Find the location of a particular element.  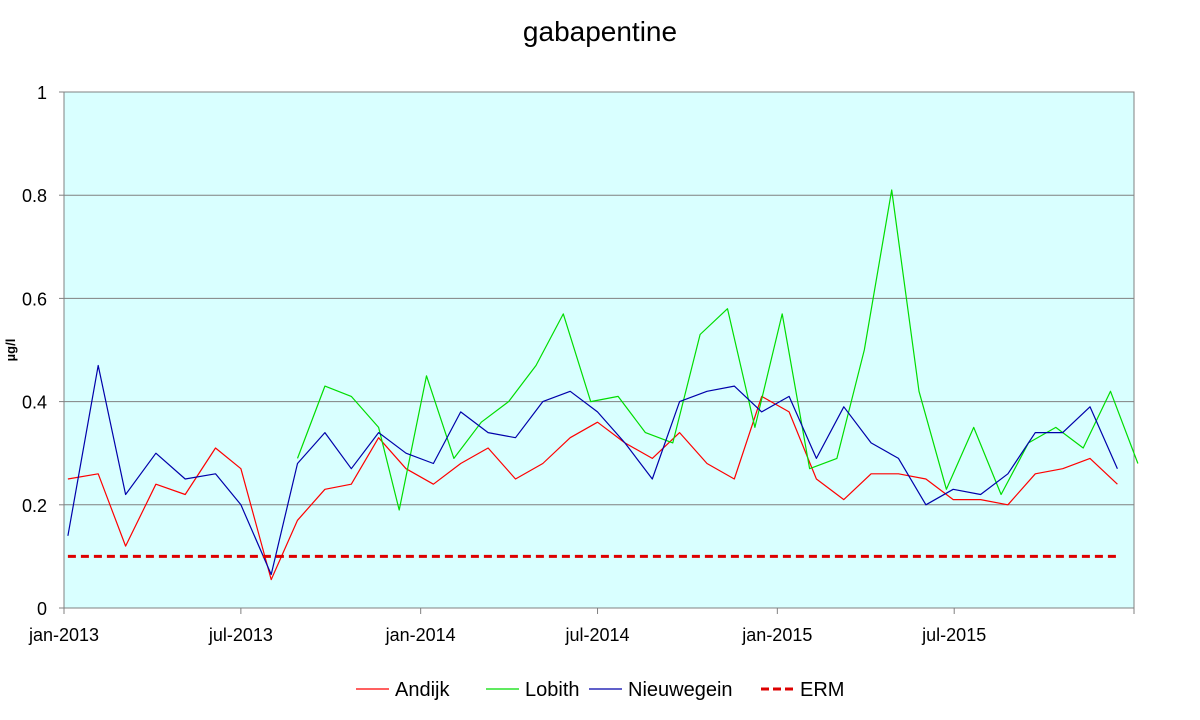

y-tick-label: 0 is located at coordinates (42, 609).